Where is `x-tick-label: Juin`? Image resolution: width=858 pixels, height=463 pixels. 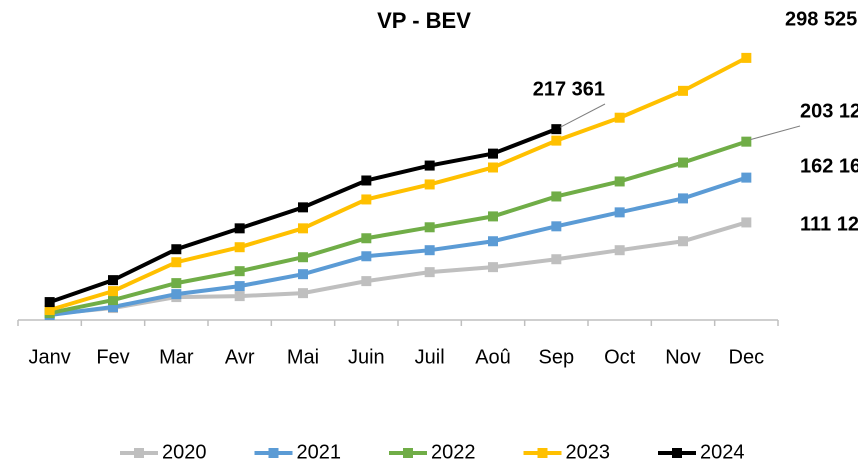 x-tick-label: Juin is located at coordinates (366, 357).